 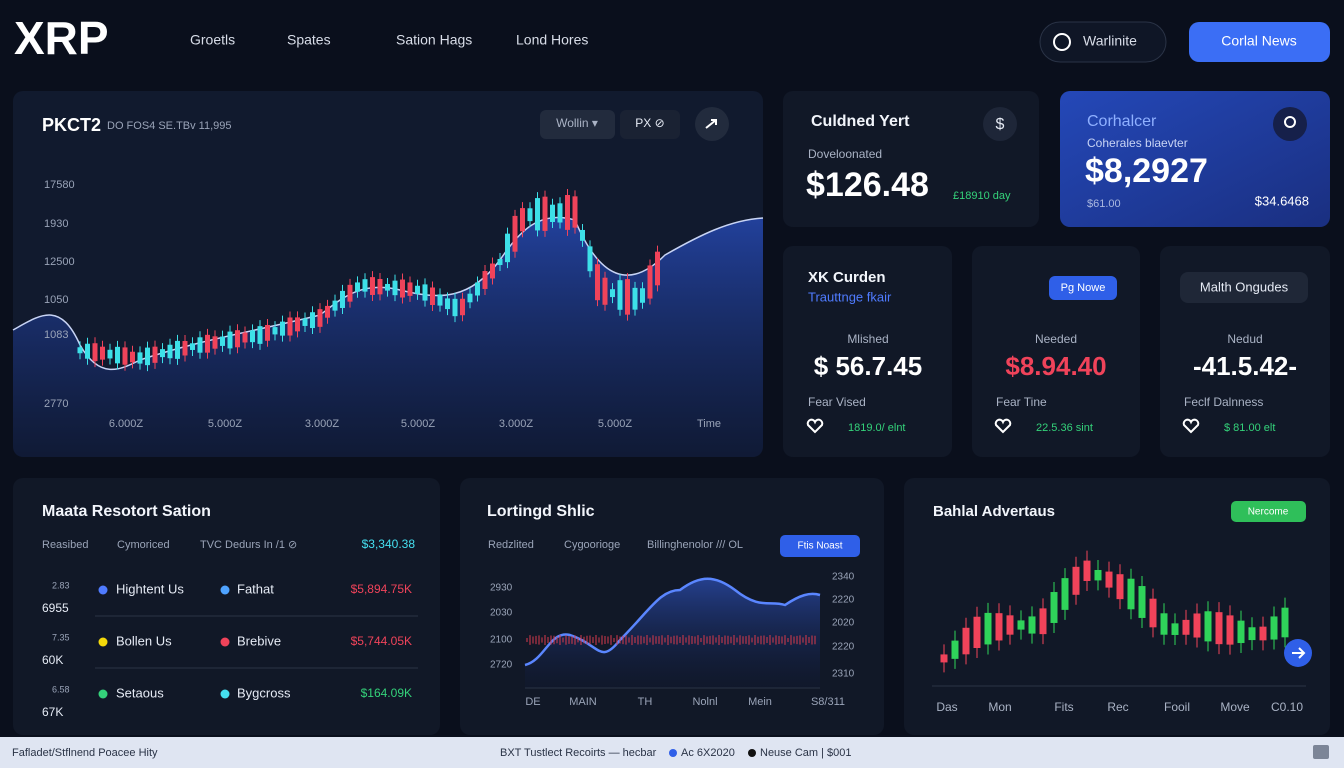 I want to click on candles, so click(x=368, y=280).